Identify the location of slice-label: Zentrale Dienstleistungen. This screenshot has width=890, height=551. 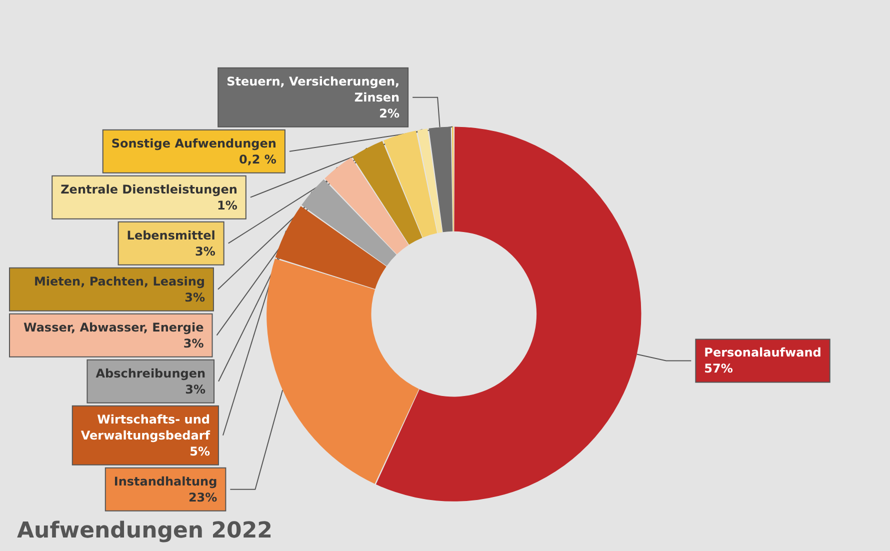
(149, 189).